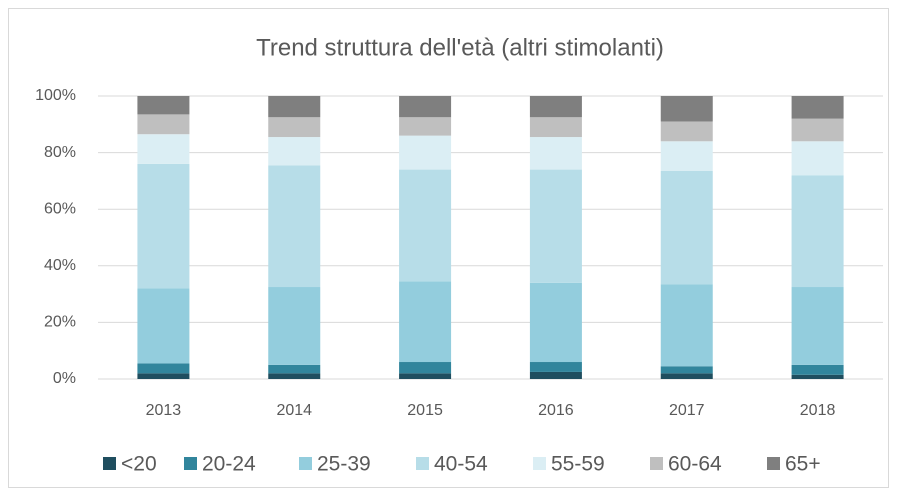  What do you see at coordinates (578, 464) in the screenshot?
I see `legend-label: 55-59` at bounding box center [578, 464].